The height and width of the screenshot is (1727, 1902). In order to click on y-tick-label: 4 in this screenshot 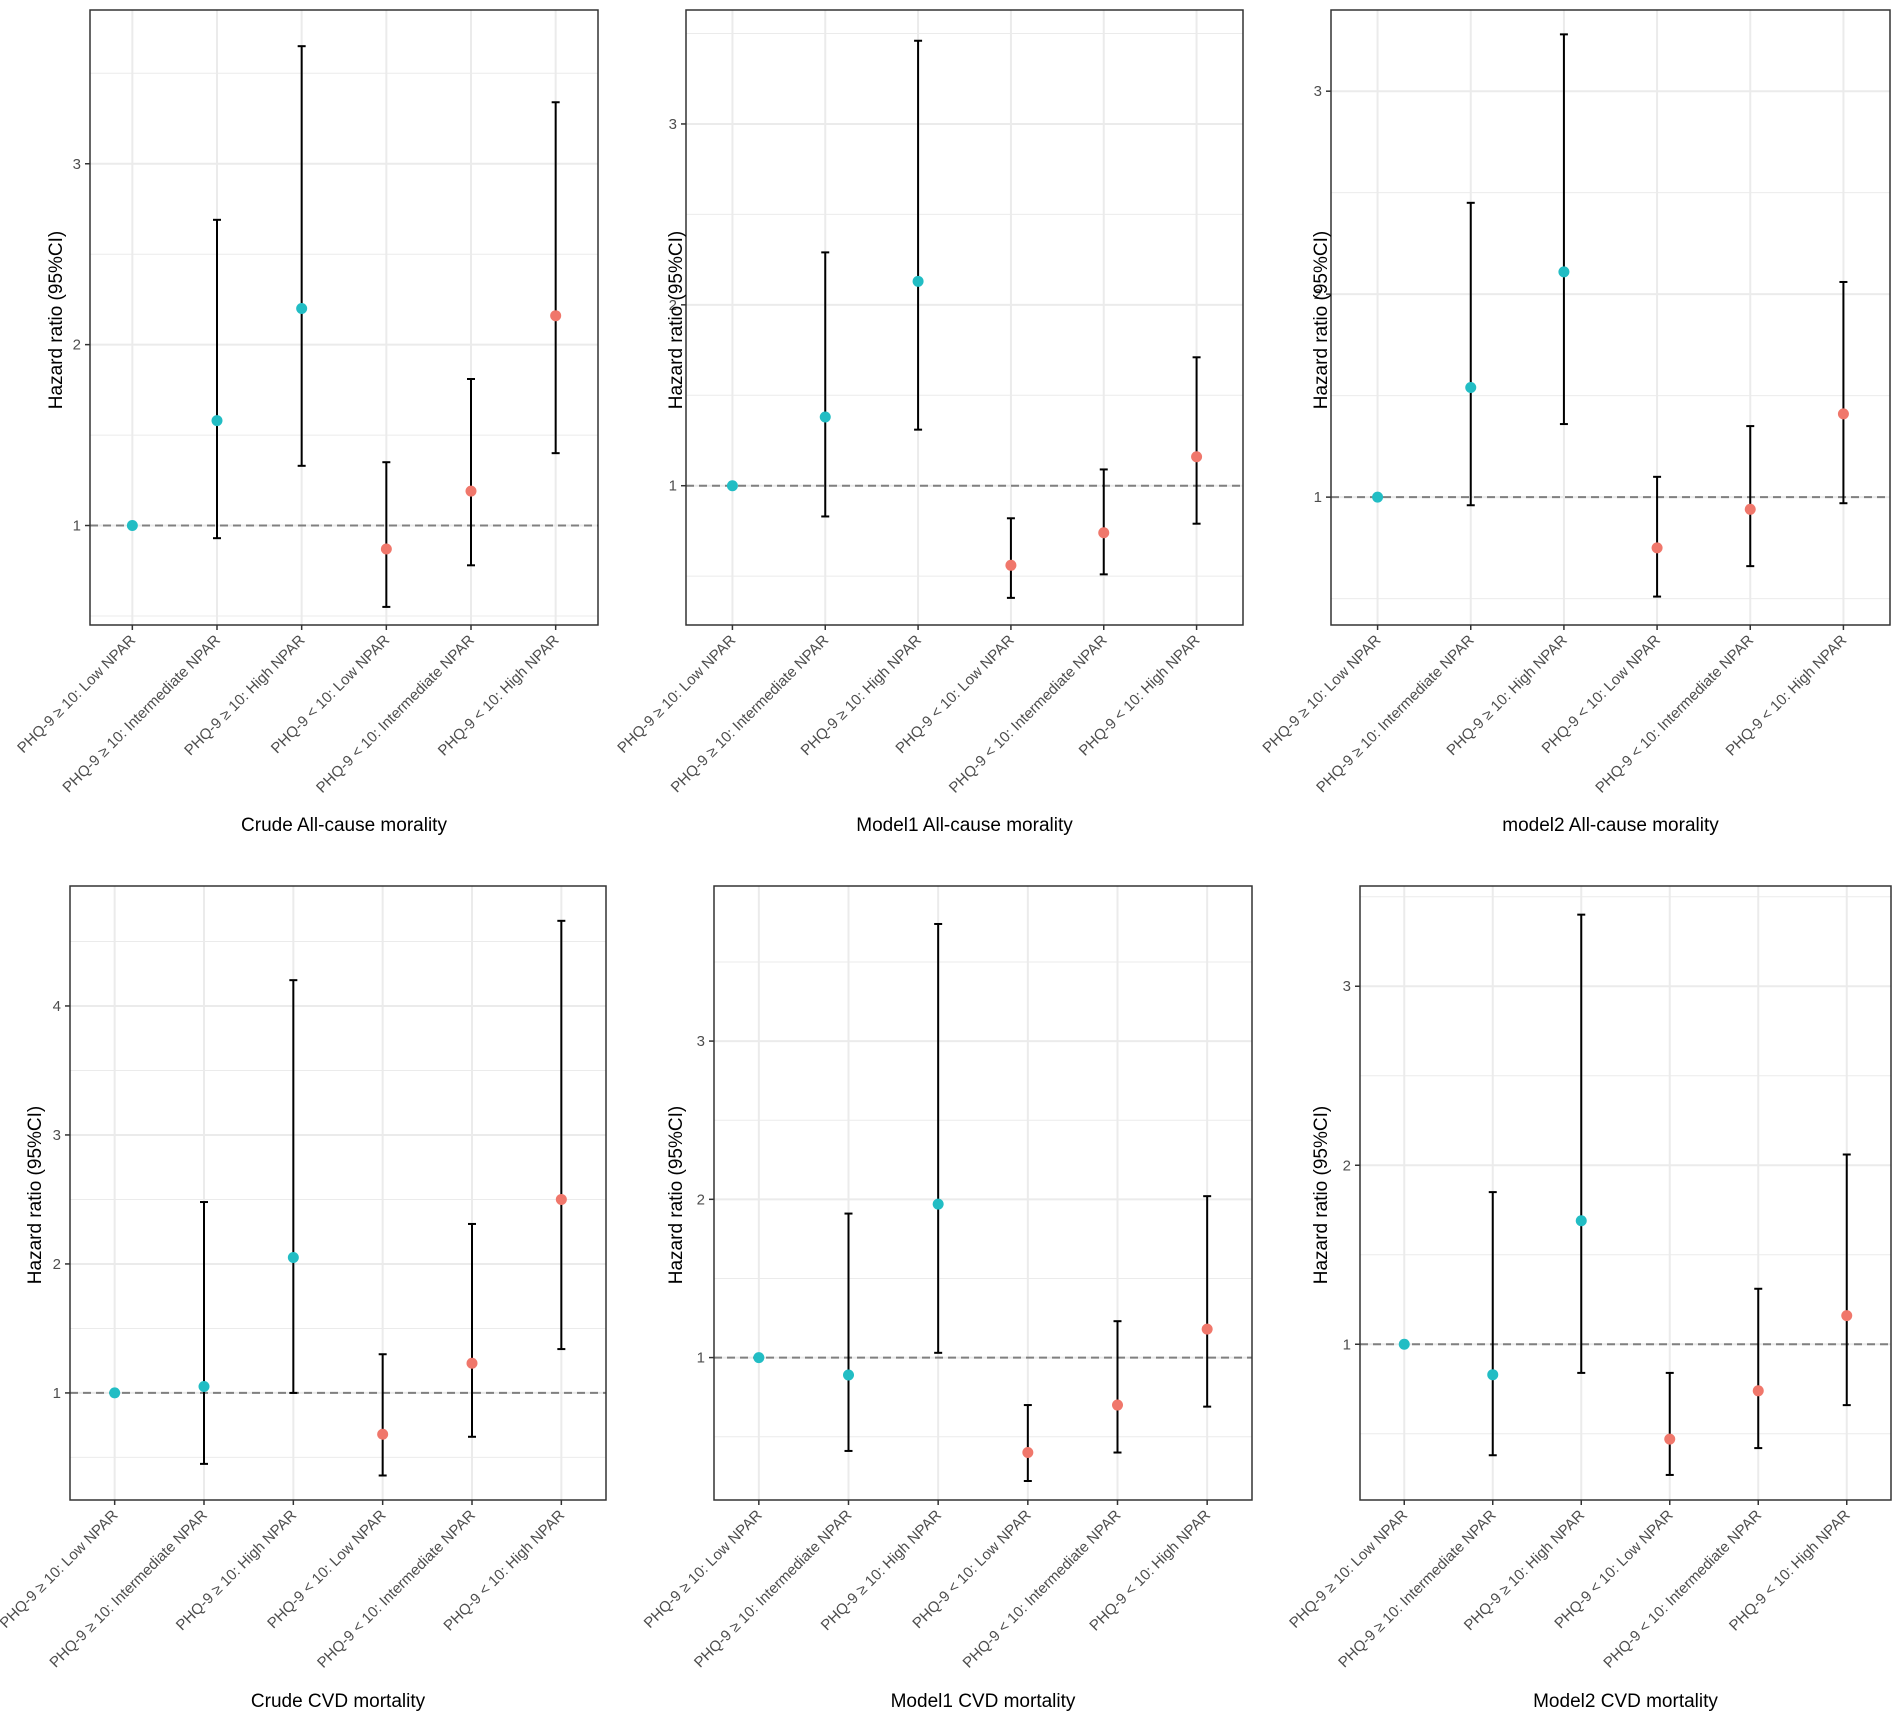, I will do `click(57, 1006)`.